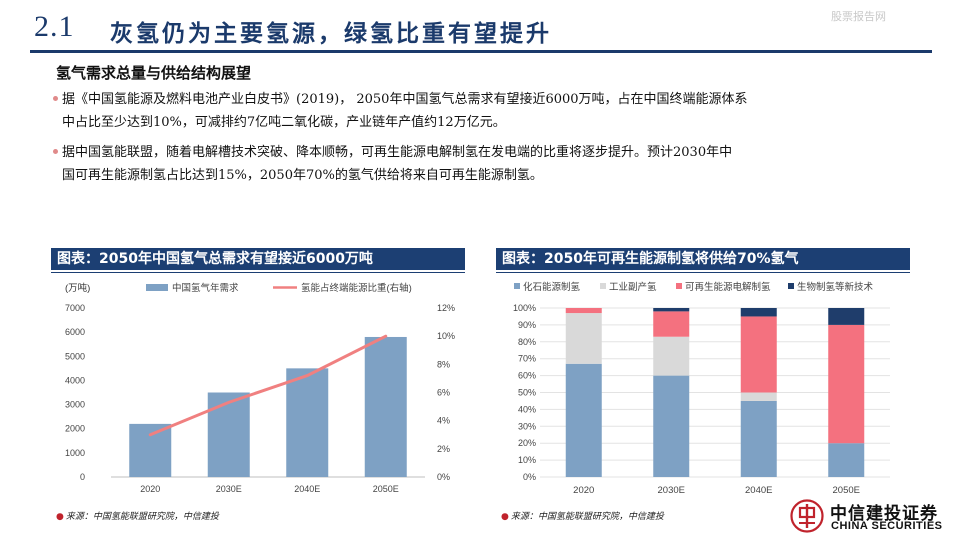 The height and width of the screenshot is (540, 960). I want to click on left-axis-unit-label: (万吨), so click(77, 288).